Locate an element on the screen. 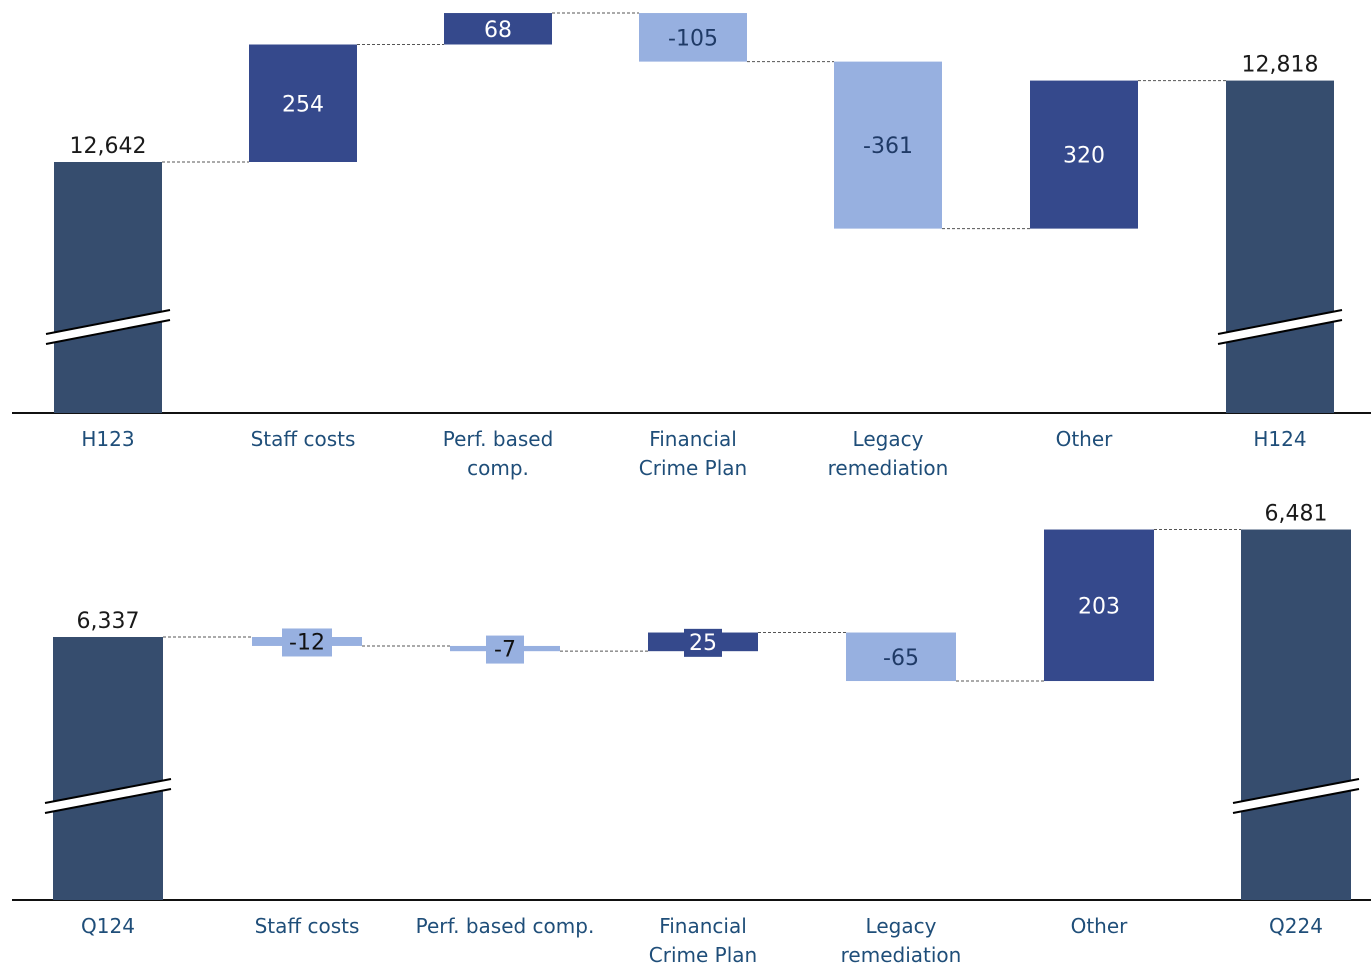 This screenshot has width=1371, height=963. delta-value-label: 203 is located at coordinates (1099, 606).